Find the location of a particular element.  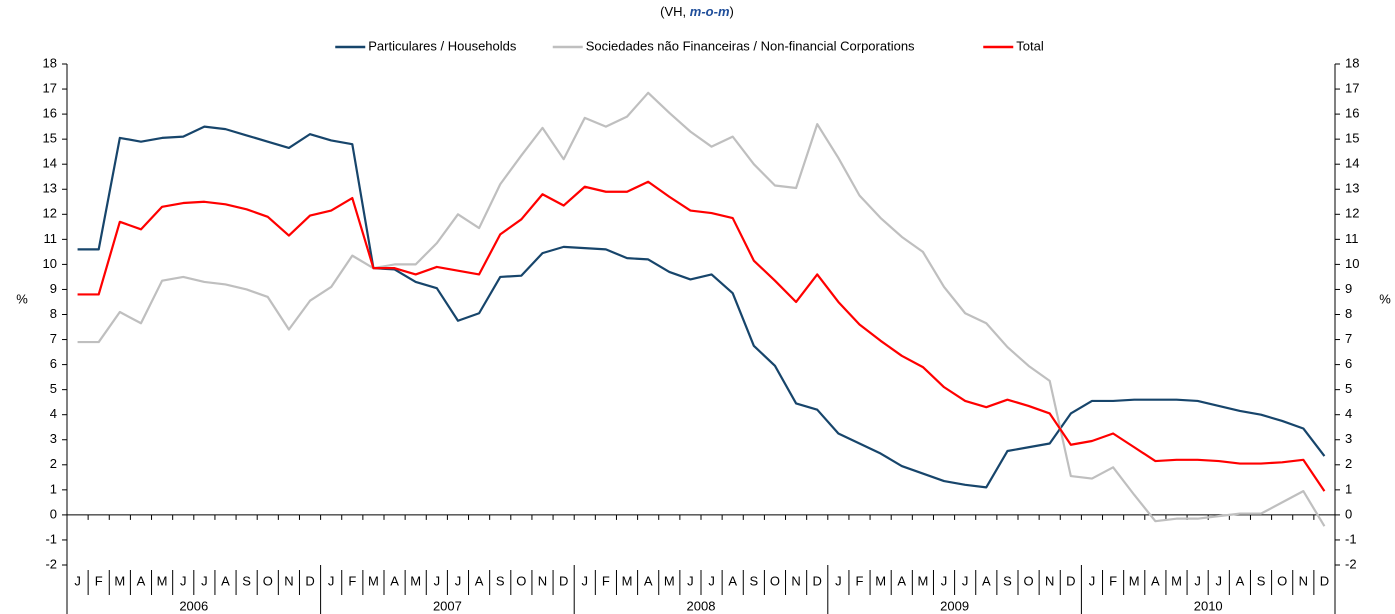

y-tick-label: 0 is located at coordinates (53, 513).